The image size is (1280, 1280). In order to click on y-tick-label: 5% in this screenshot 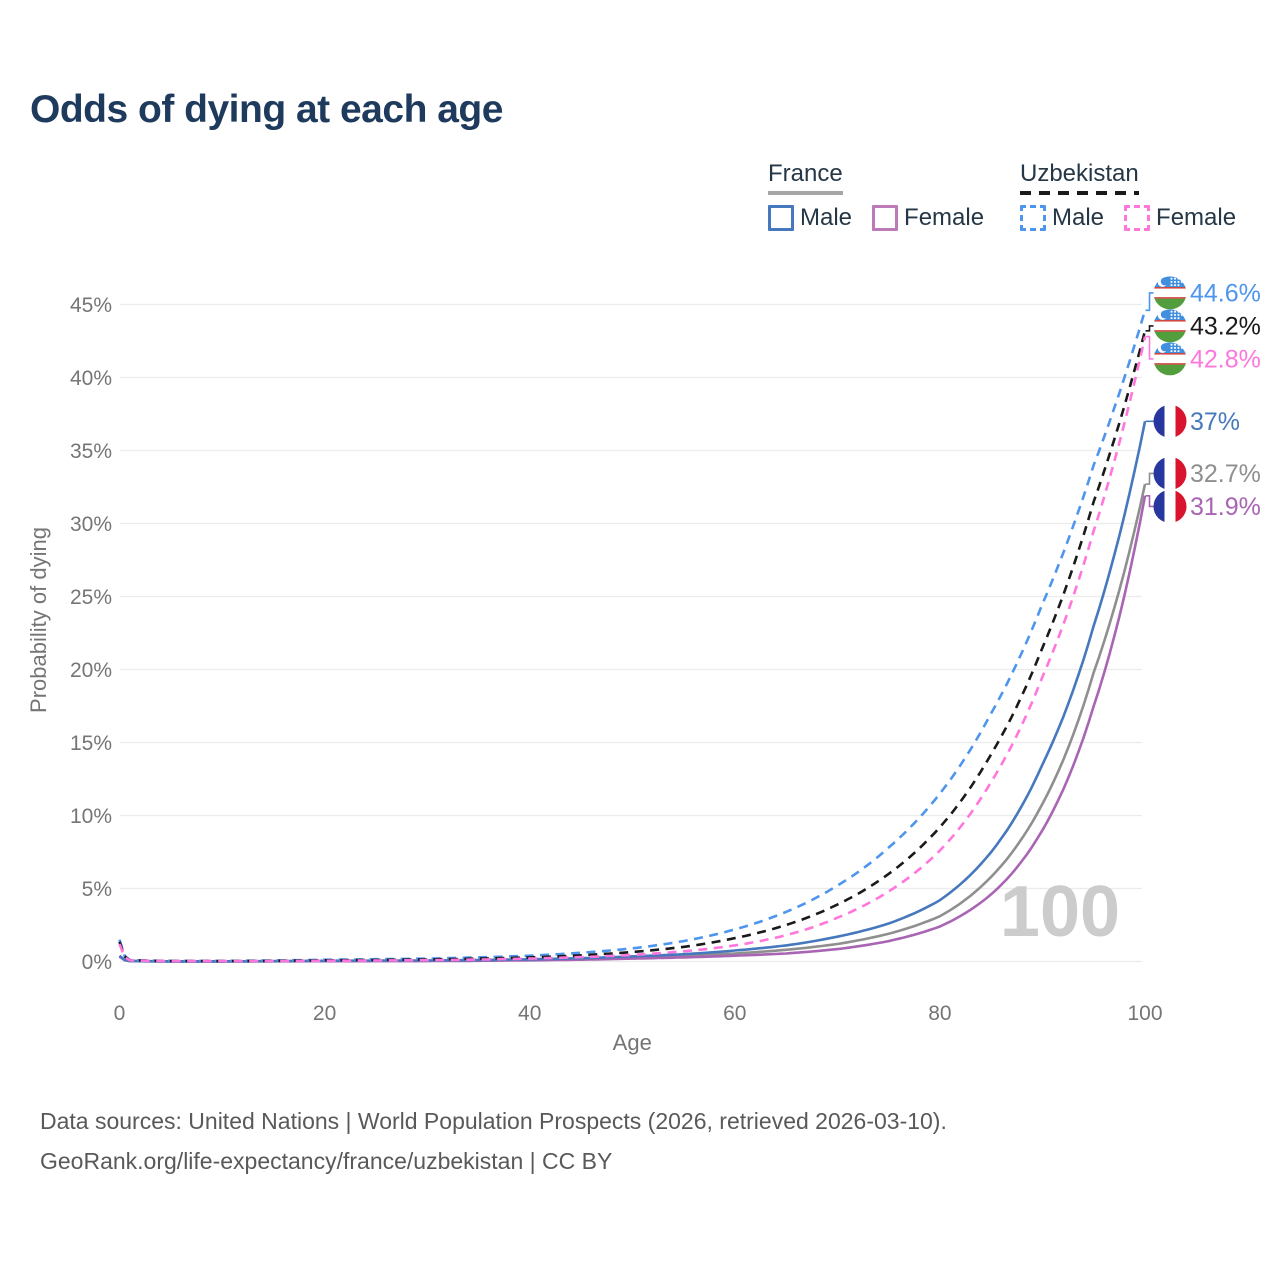, I will do `click(97, 889)`.